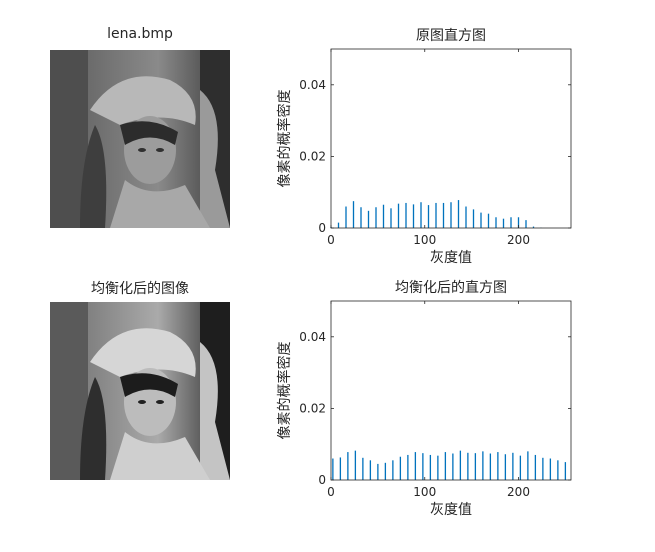 The width and height of the screenshot is (655, 552). Describe the element at coordinates (451, 287) in the screenshot. I see `chart-title: 均衡化后的直方图` at that location.